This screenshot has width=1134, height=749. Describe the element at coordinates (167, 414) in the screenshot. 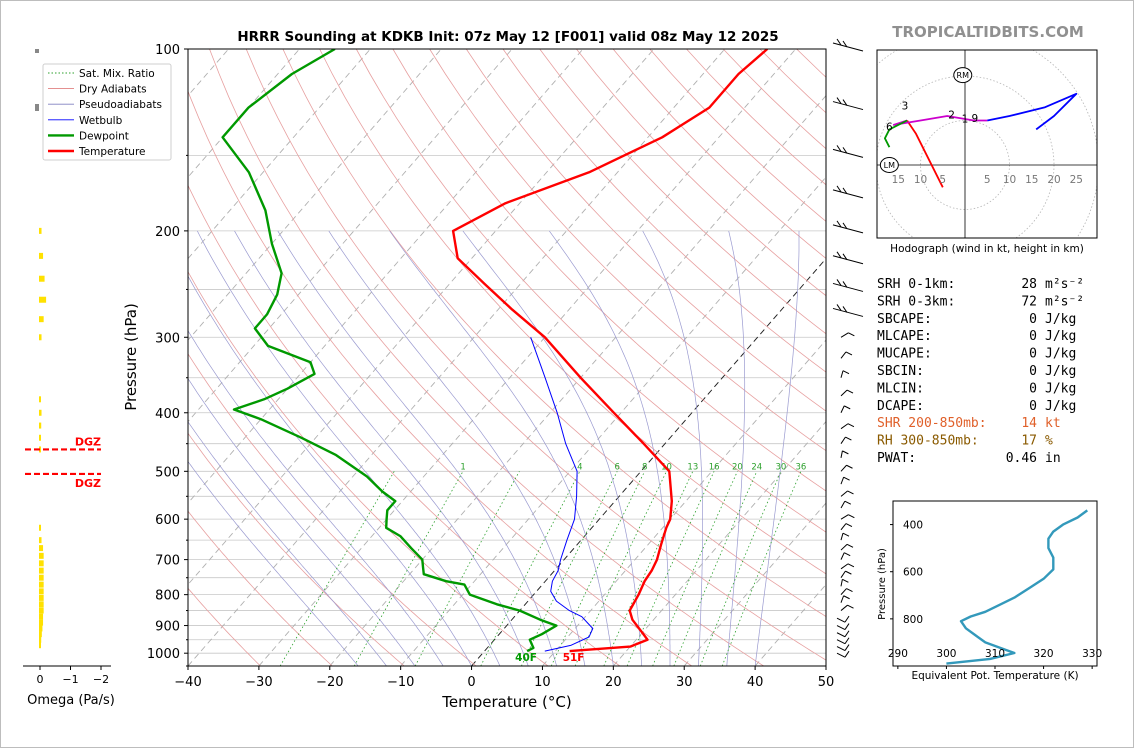

I see `y-tick-label: 400` at that location.